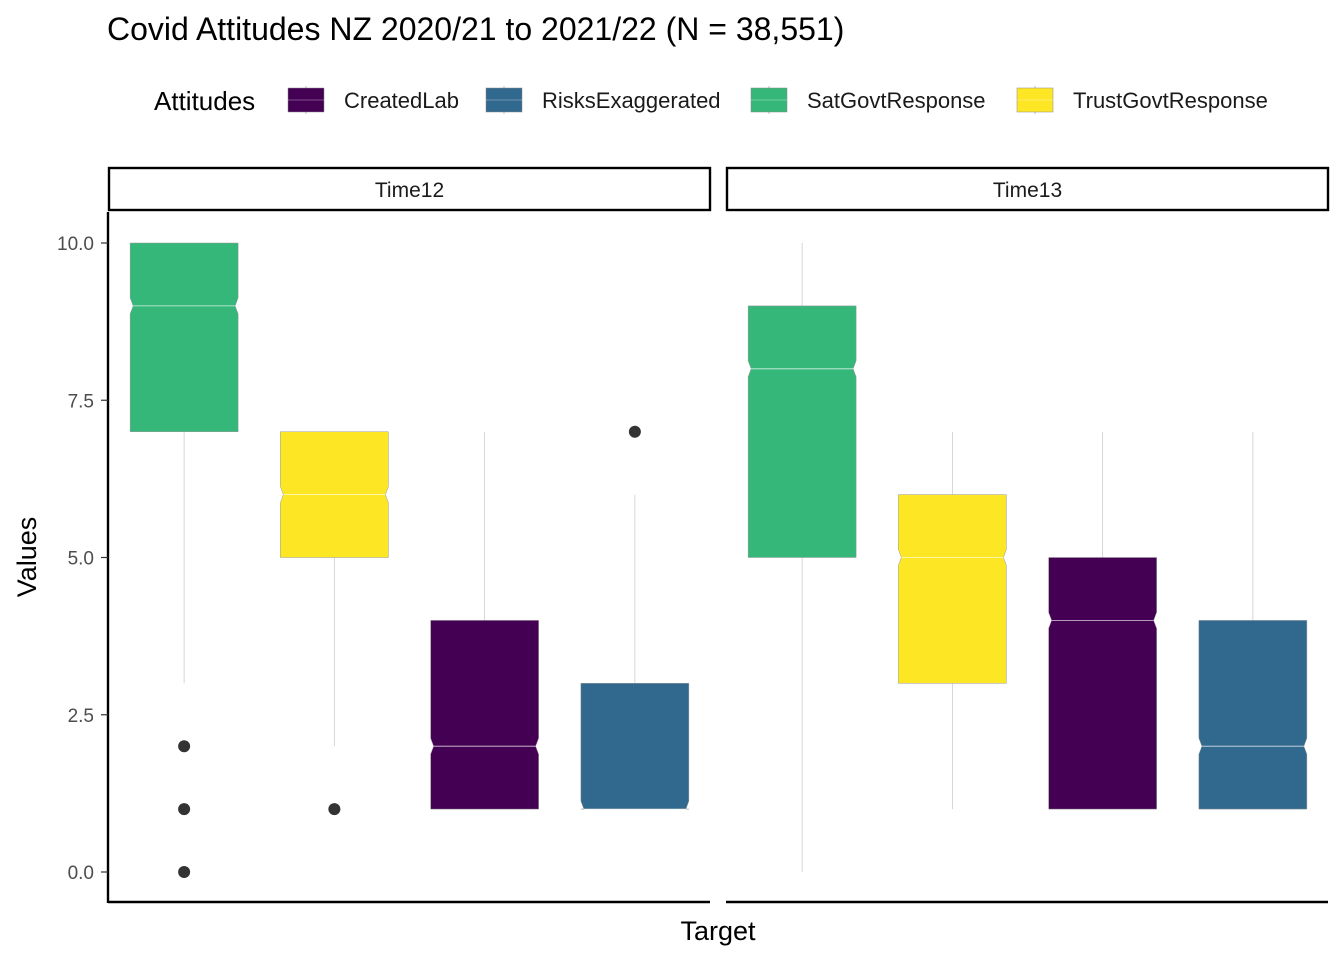  I want to click on legend-label-risksexaggerated: RisksExaggerated, so click(631, 100).